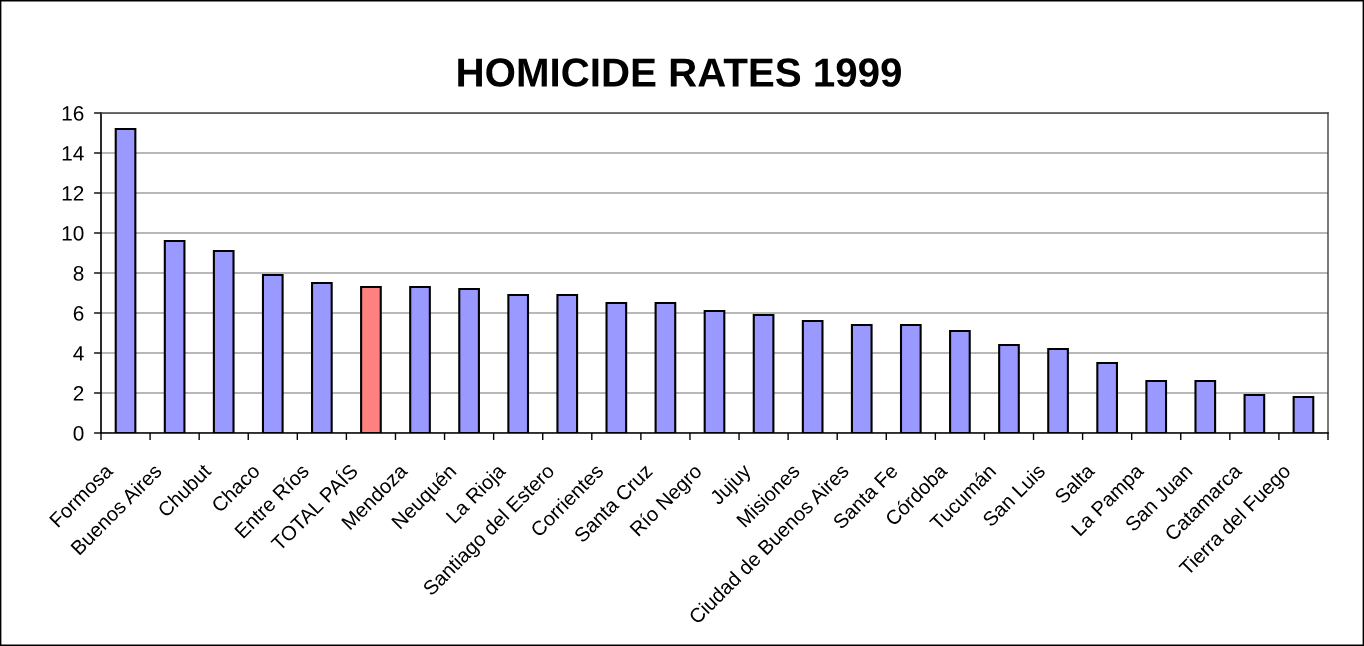  I want to click on y-tick-label: 4, so click(78, 353).